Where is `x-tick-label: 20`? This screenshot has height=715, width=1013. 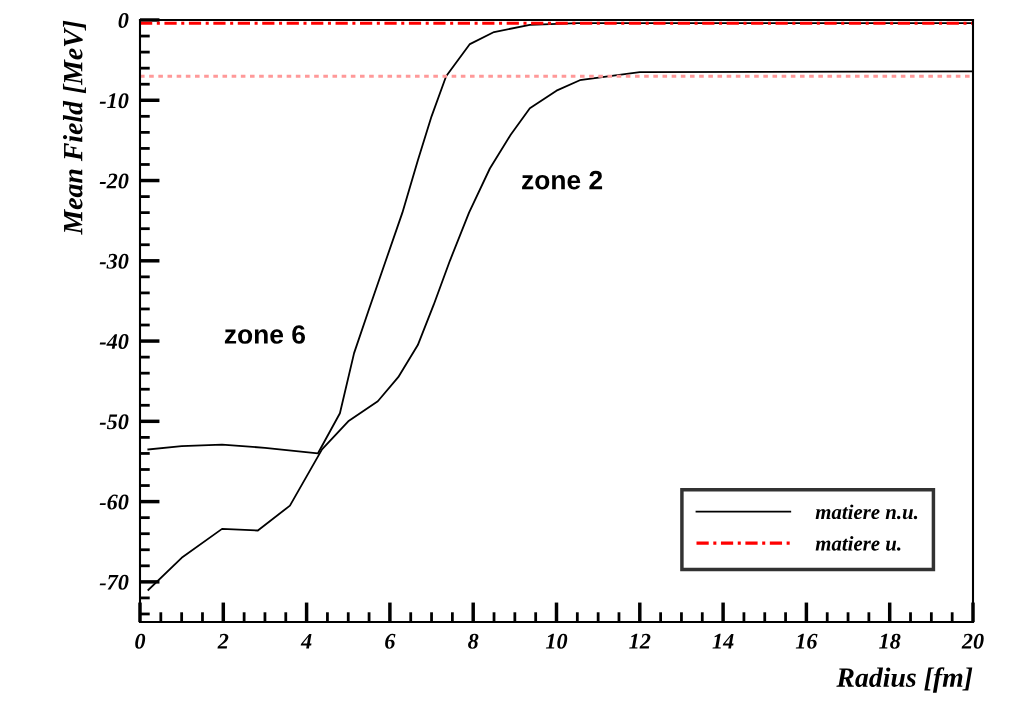 x-tick-label: 20 is located at coordinates (972, 641).